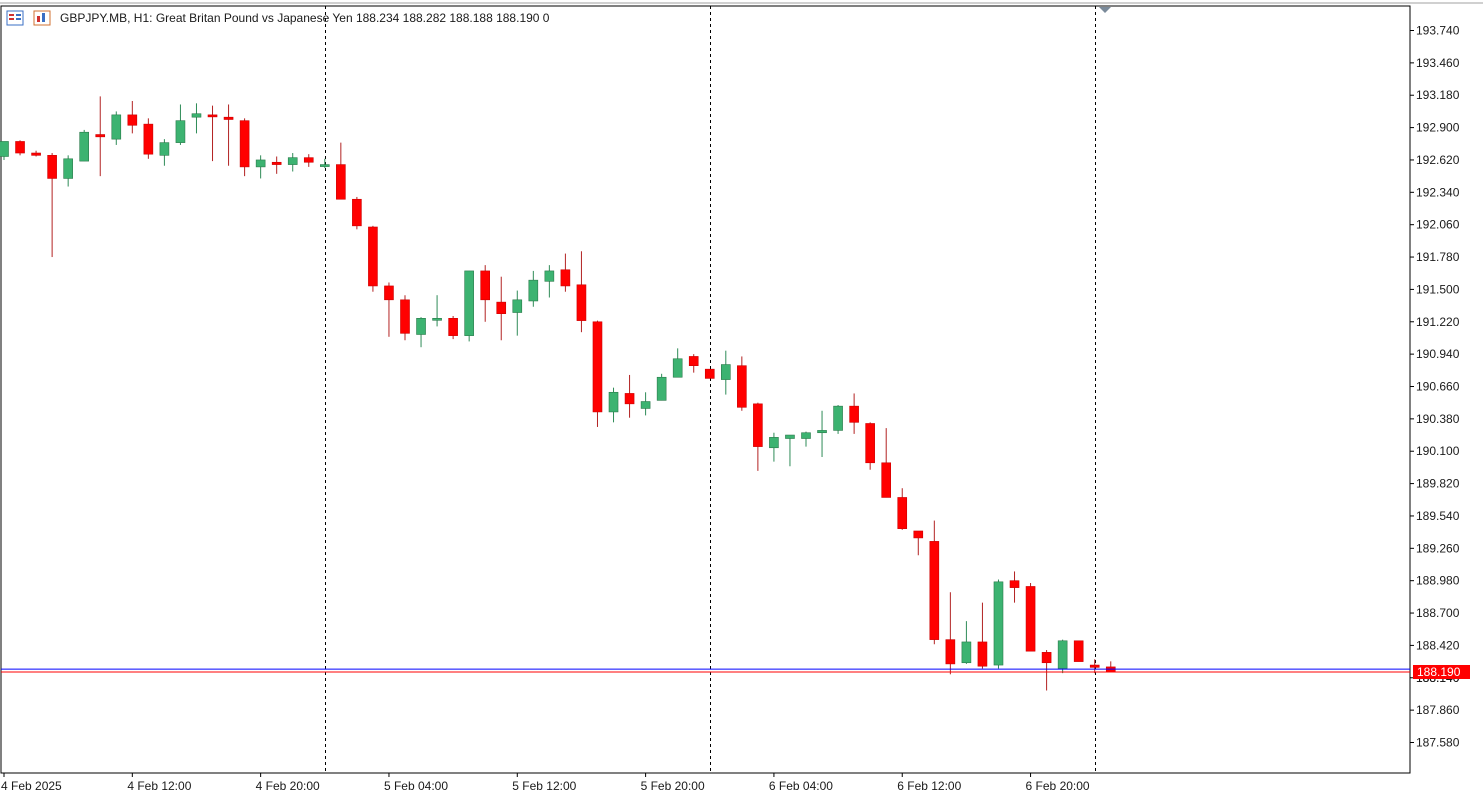 This screenshot has height=798, width=1483. I want to click on price-tick-label: 187.860, so click(1438, 710).